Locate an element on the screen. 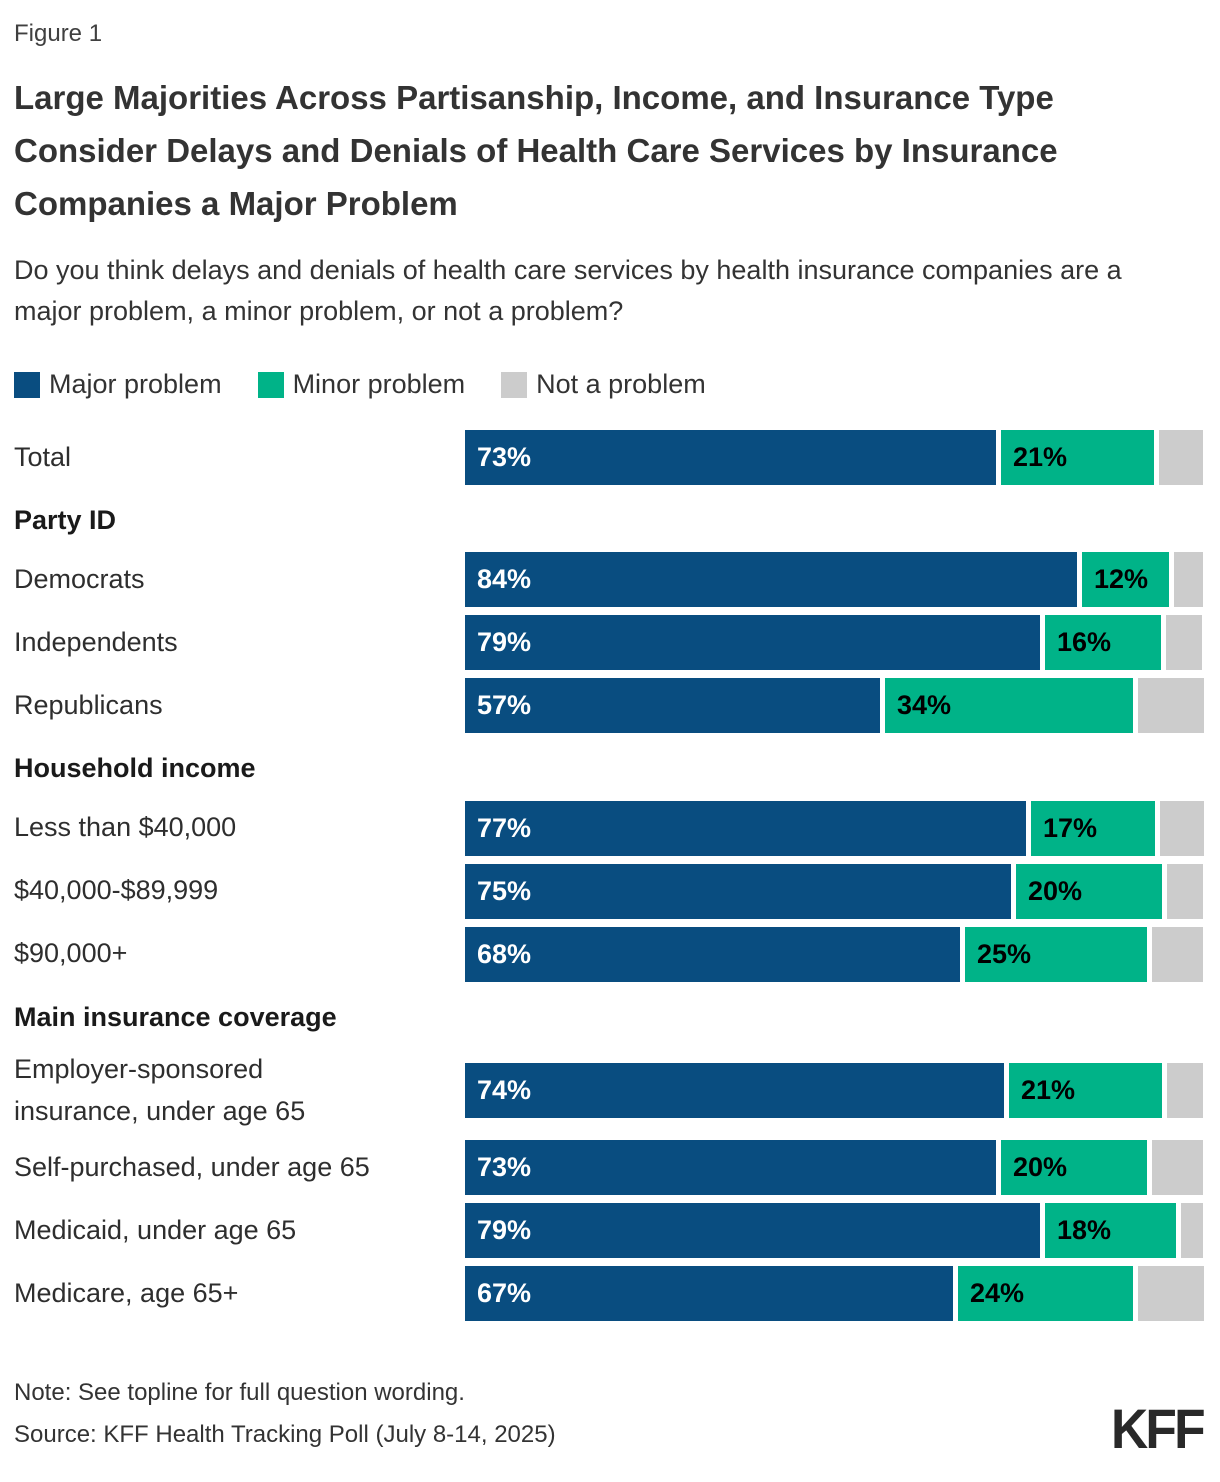 The width and height of the screenshot is (1220, 1482). legend-swatch-major-problem is located at coordinates (27, 384).